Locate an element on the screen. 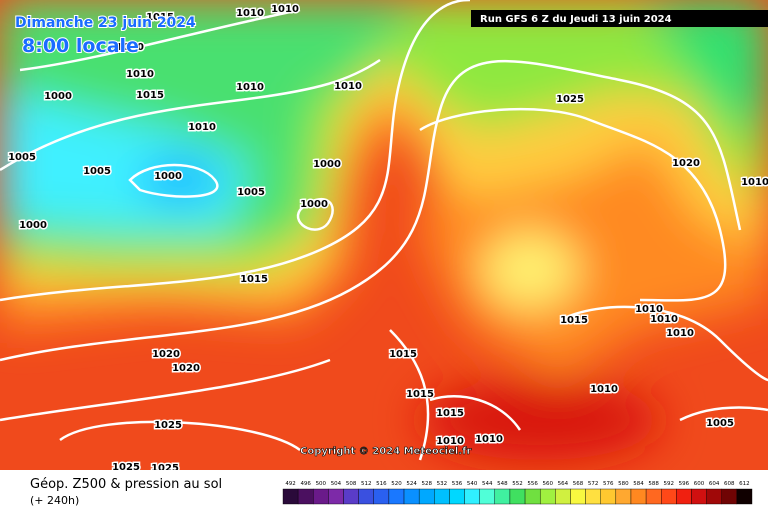 The width and height of the screenshot is (768, 512). scale-label: 528 is located at coordinates (426, 484).